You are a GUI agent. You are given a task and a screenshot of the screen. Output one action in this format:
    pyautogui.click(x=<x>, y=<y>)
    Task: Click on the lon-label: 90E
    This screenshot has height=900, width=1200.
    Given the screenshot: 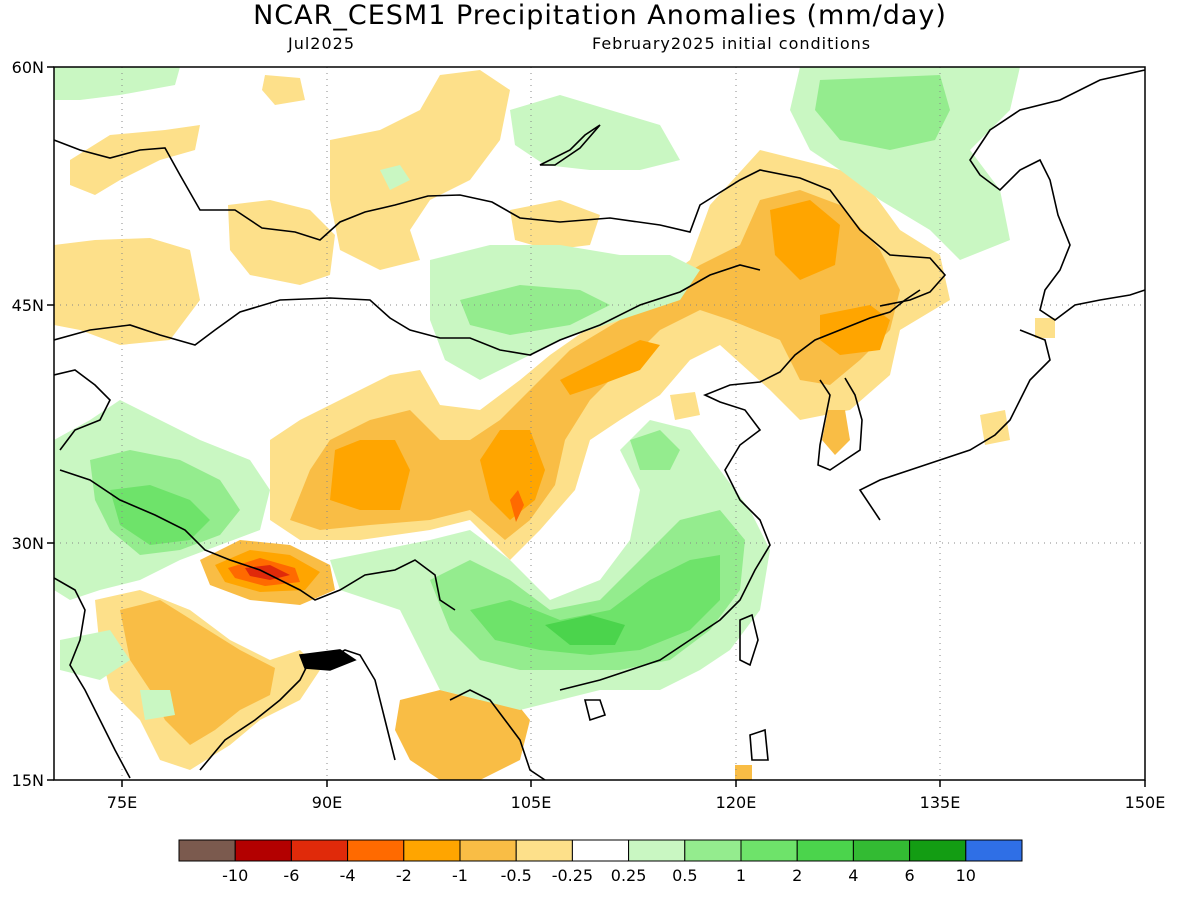 What is the action you would take?
    pyautogui.click(x=327, y=802)
    